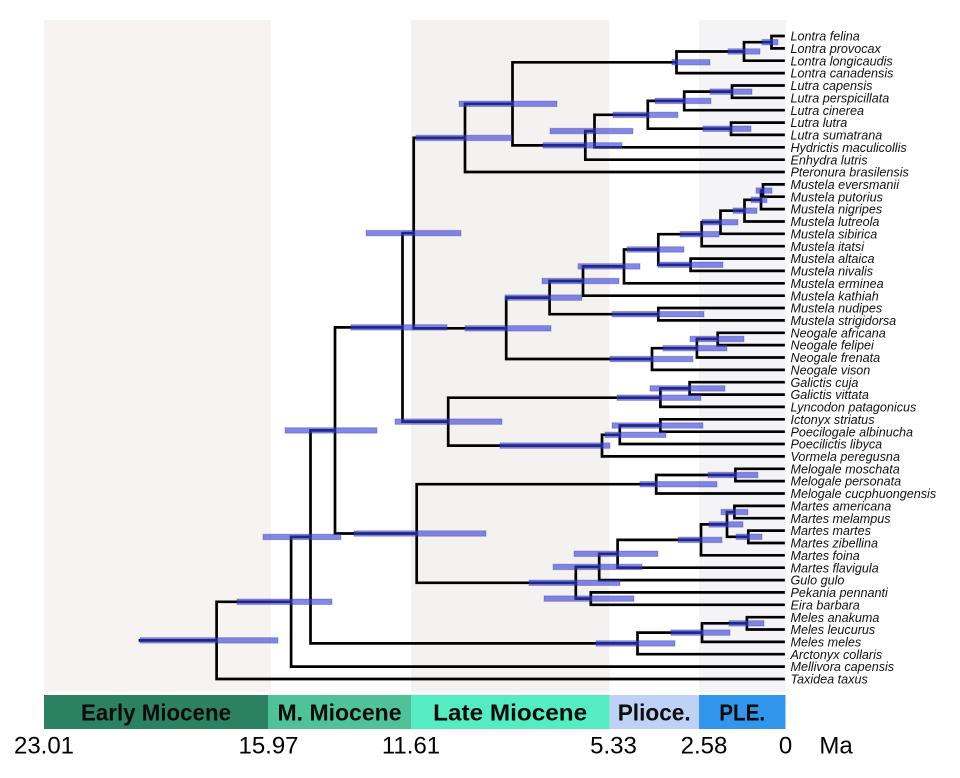  What do you see at coordinates (832, 86) in the screenshot?
I see `svg-text: Lutra capensis` at bounding box center [832, 86].